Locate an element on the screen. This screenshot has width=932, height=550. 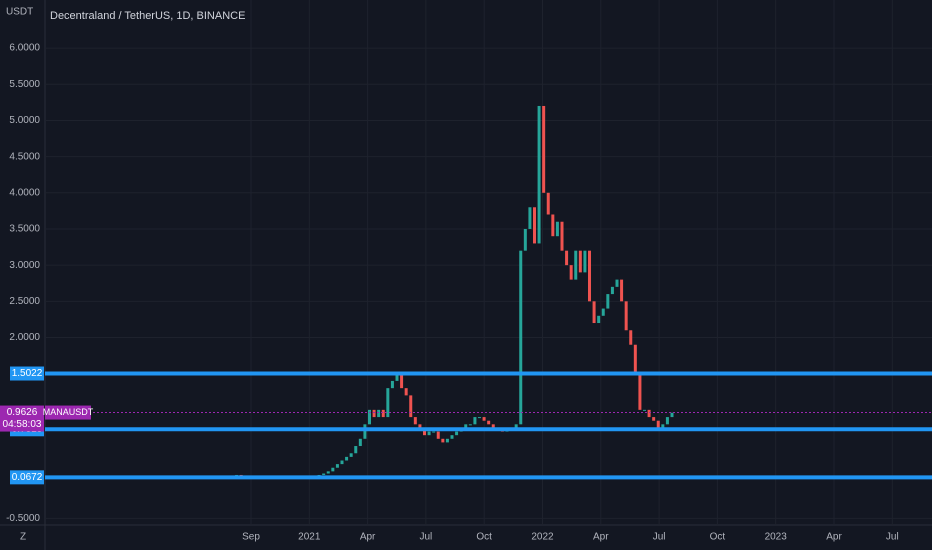
symbol-tag is located at coordinates (68, 412).